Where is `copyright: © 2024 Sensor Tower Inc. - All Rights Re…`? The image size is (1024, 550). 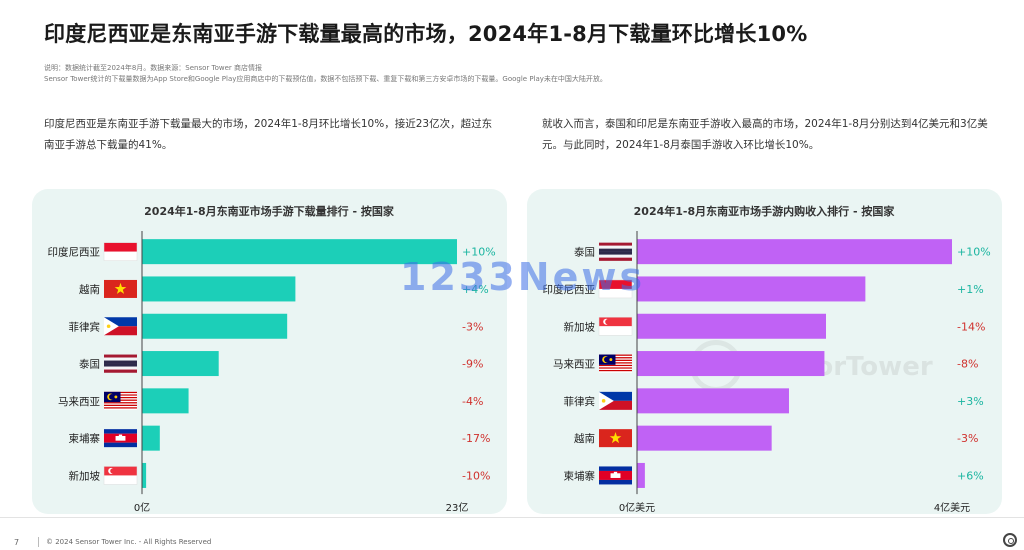
copyright: © 2024 Sensor Tower Inc. - All Rights Re… is located at coordinates (129, 542).